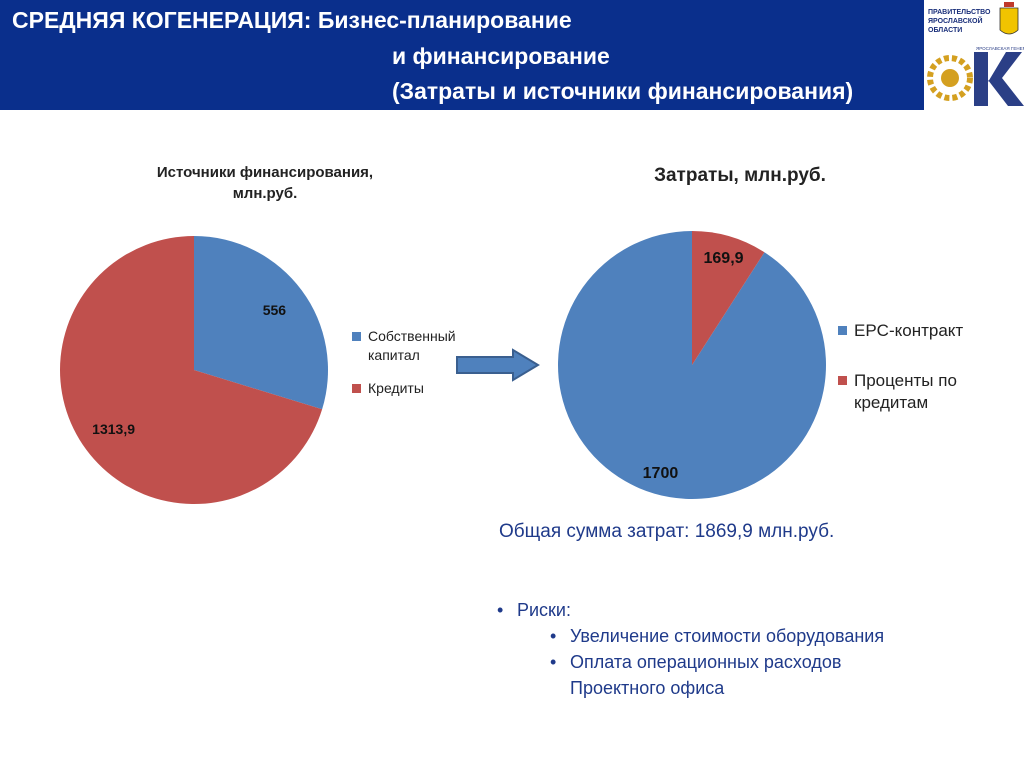 Image resolution: width=1024 pixels, height=768 pixels. I want to click on page-title-line3: (Затраты и источники финансирования), so click(623, 91).